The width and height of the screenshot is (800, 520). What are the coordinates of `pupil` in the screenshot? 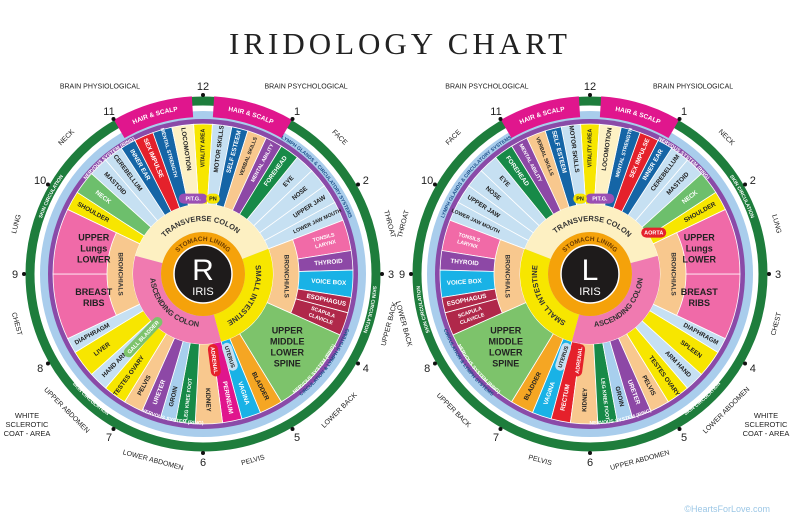 It's located at (590, 274).